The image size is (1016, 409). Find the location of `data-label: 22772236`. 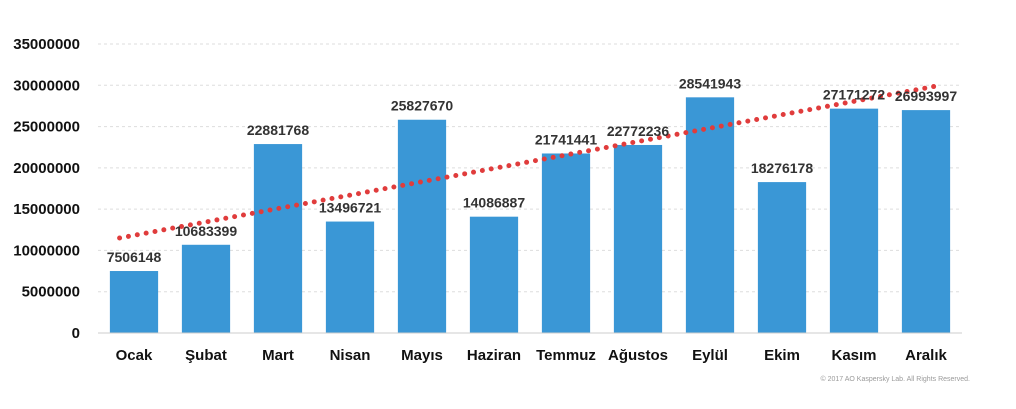

data-label: 22772236 is located at coordinates (638, 131).